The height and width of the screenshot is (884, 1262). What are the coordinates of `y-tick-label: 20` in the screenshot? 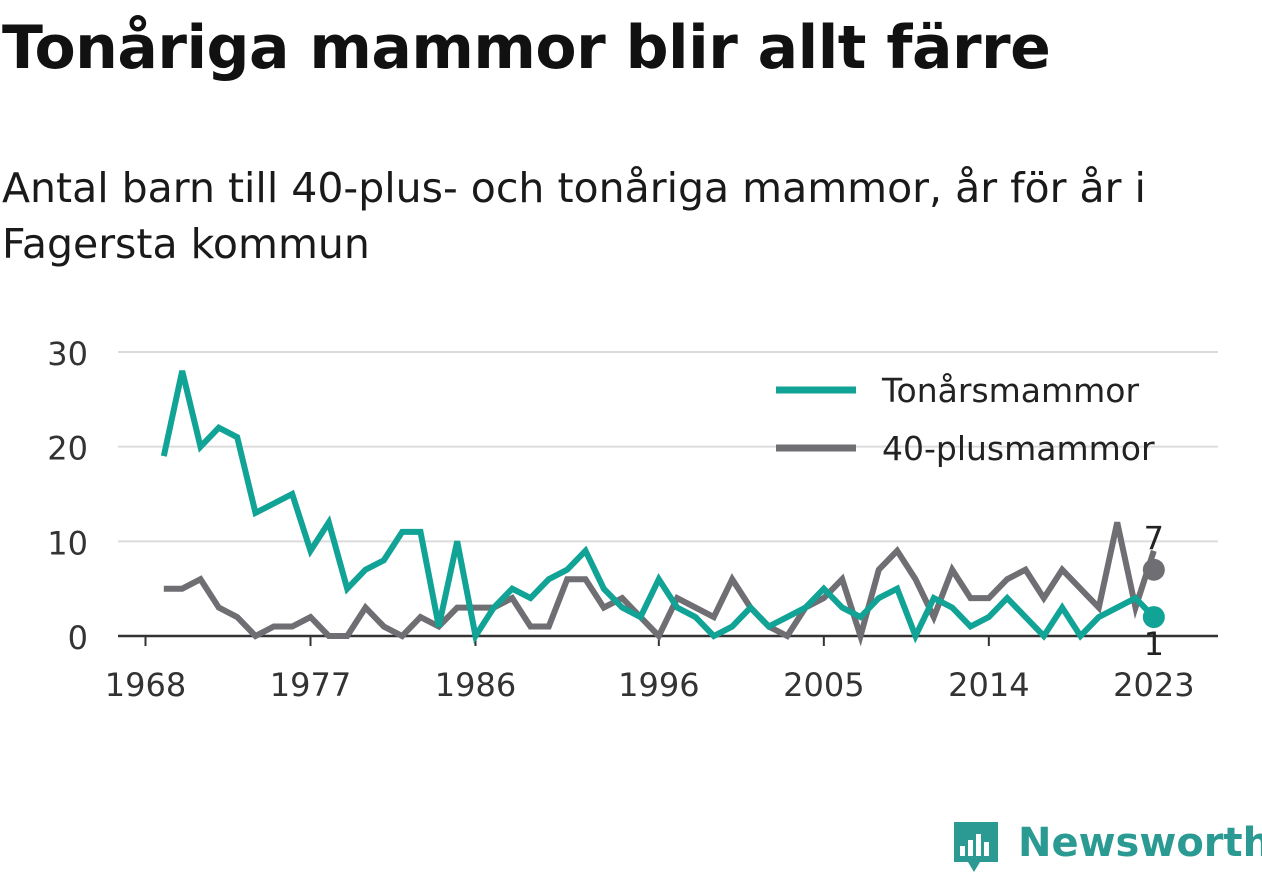 It's located at (67, 449).